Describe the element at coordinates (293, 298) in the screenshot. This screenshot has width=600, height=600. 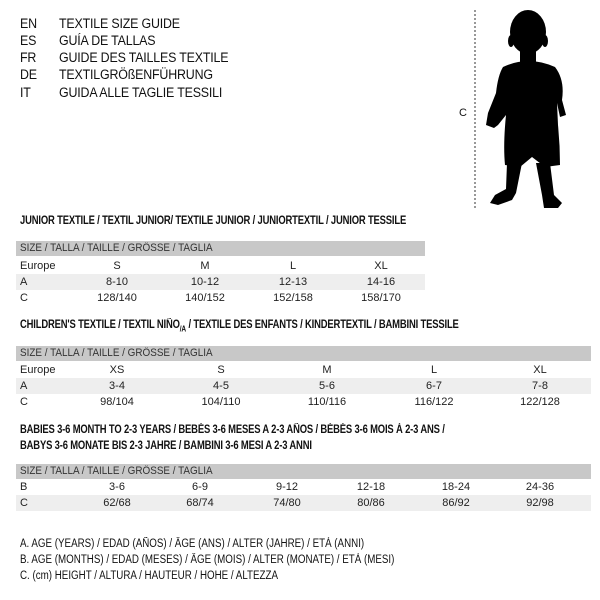
I see `table-cell: 152/158` at that location.